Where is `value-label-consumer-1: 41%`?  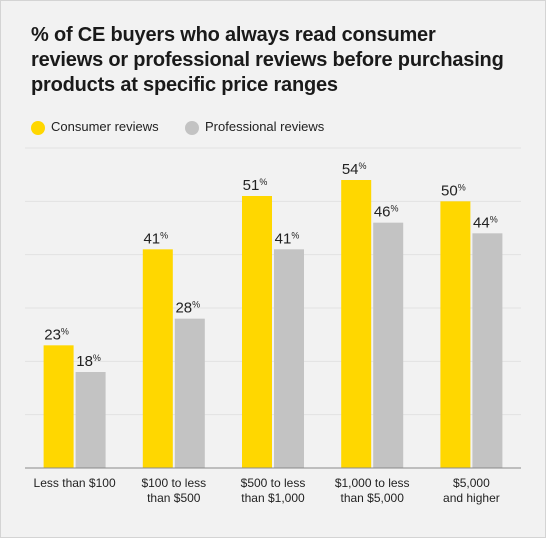 value-label-consumer-1: 41% is located at coordinates (155, 238).